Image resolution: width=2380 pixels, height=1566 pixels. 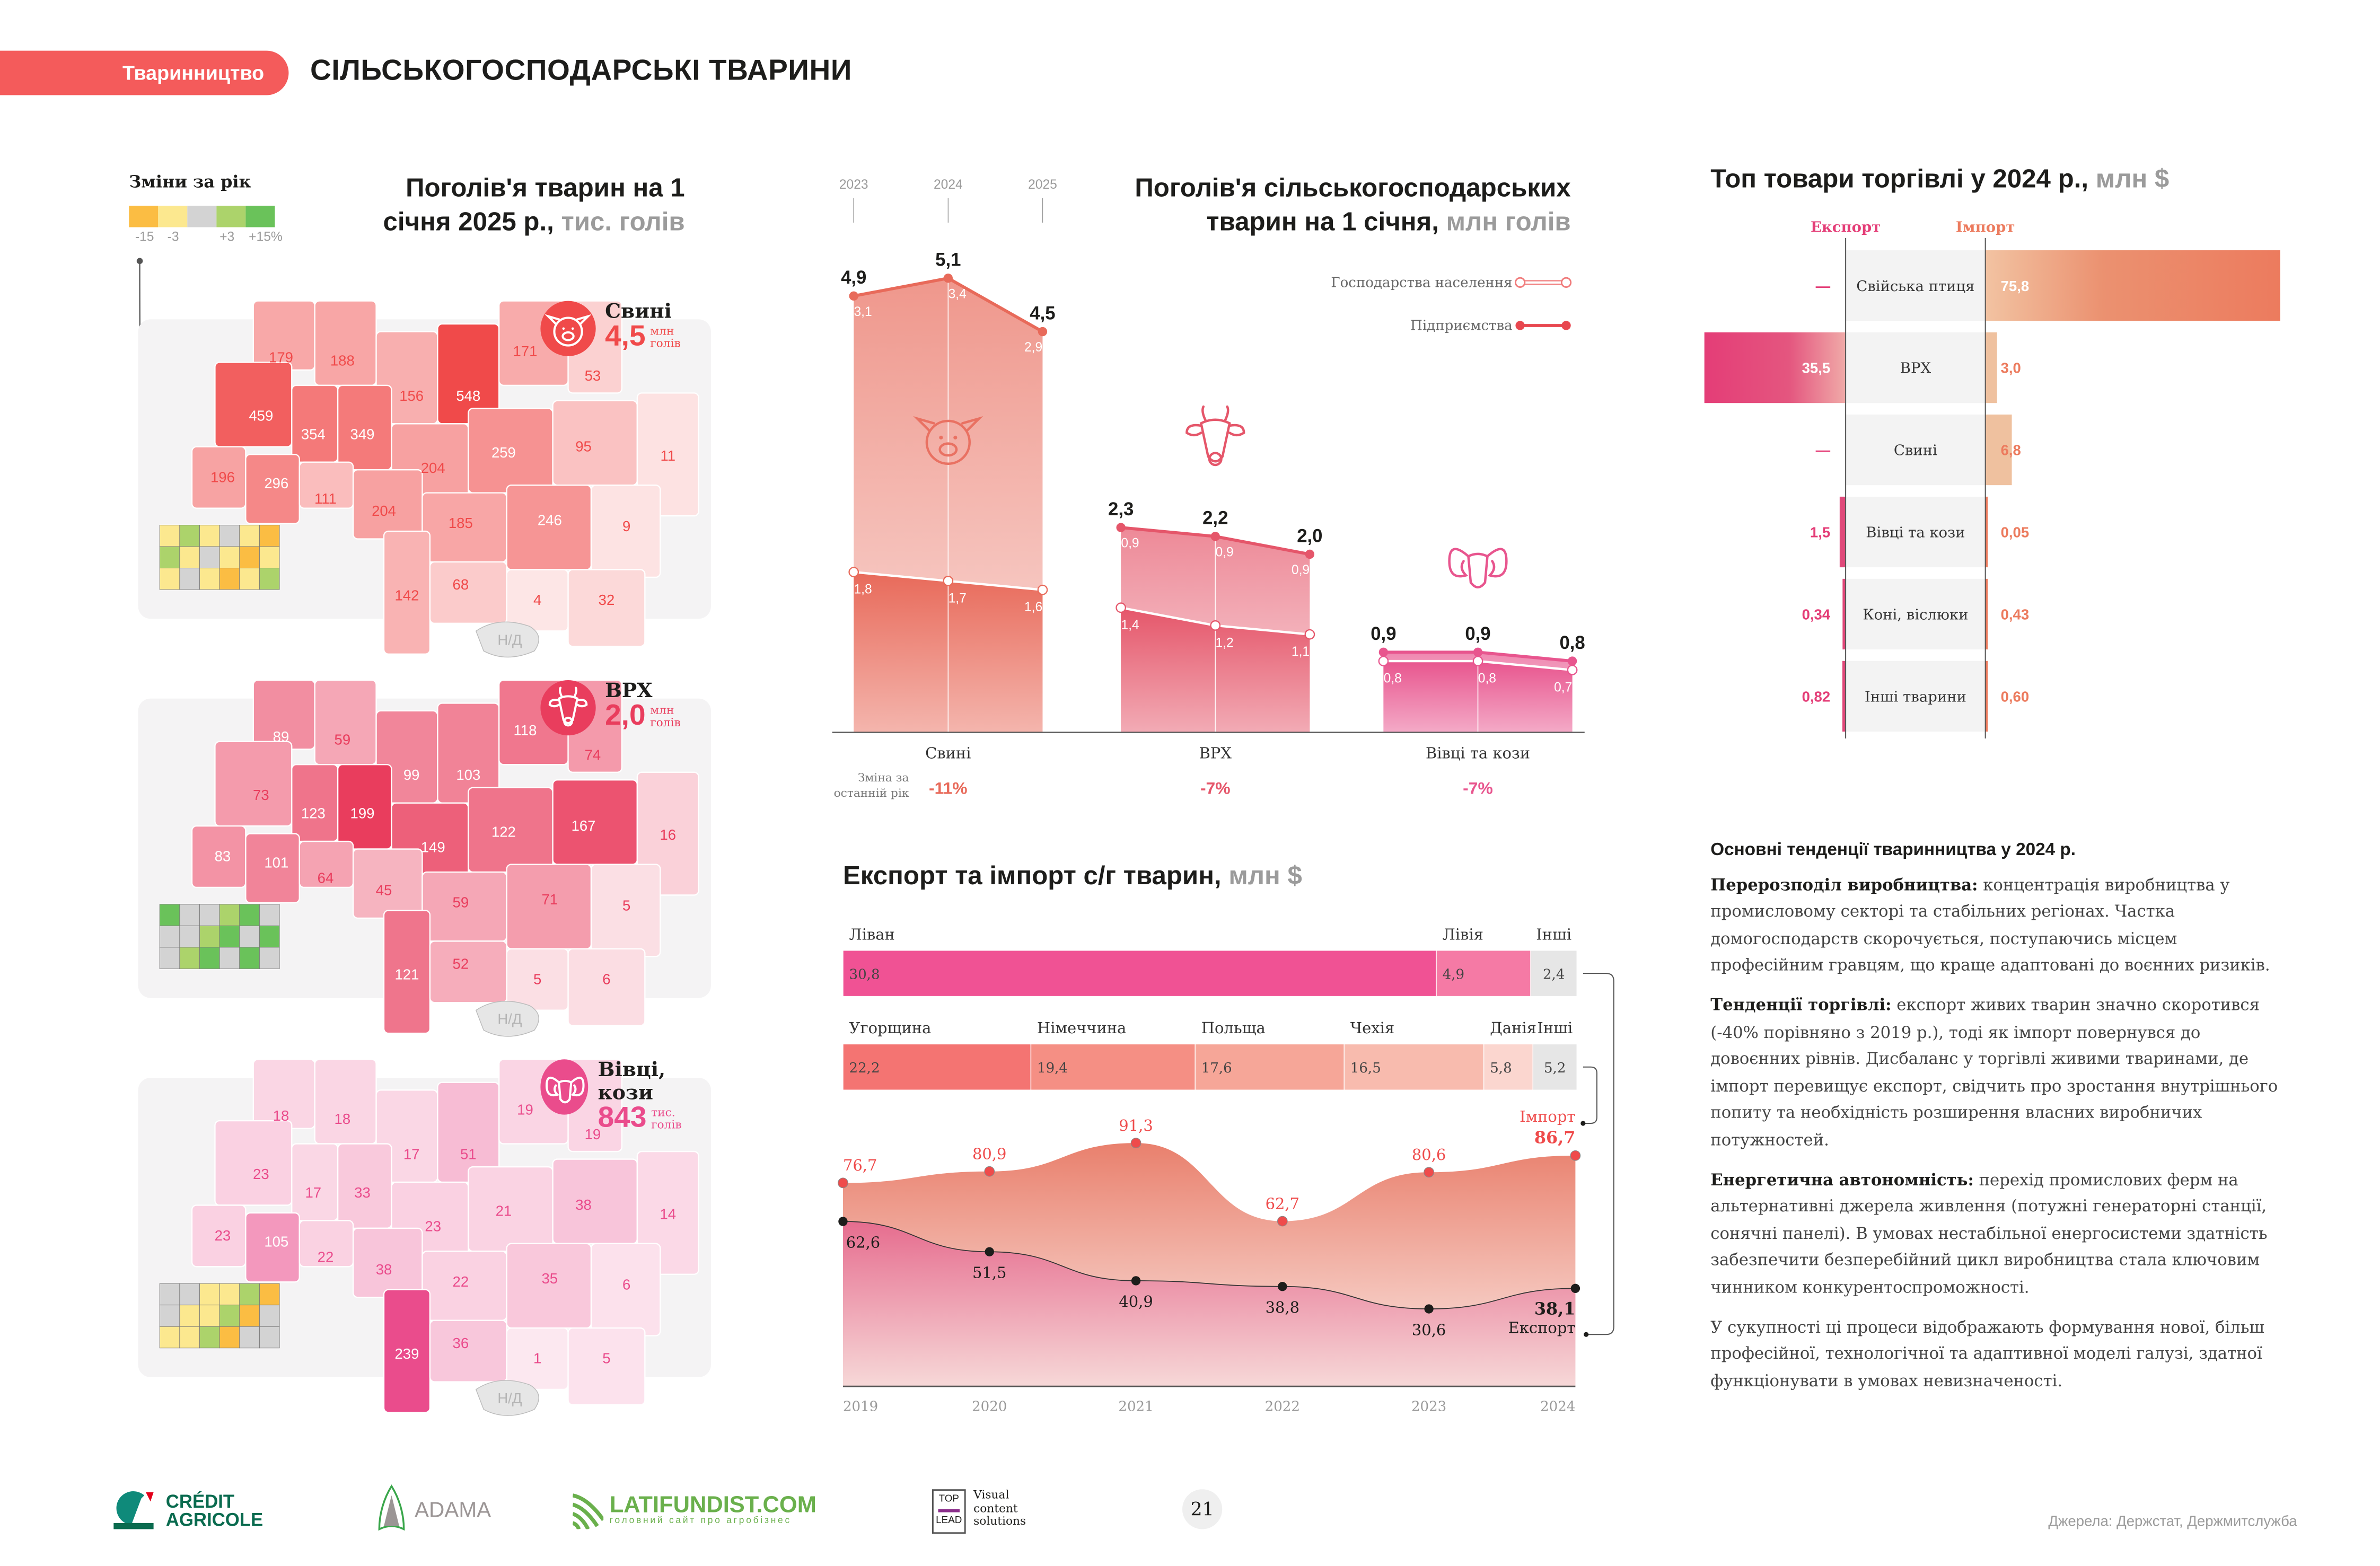 I want to click on segment-value: 16,5, so click(x=1365, y=1068).